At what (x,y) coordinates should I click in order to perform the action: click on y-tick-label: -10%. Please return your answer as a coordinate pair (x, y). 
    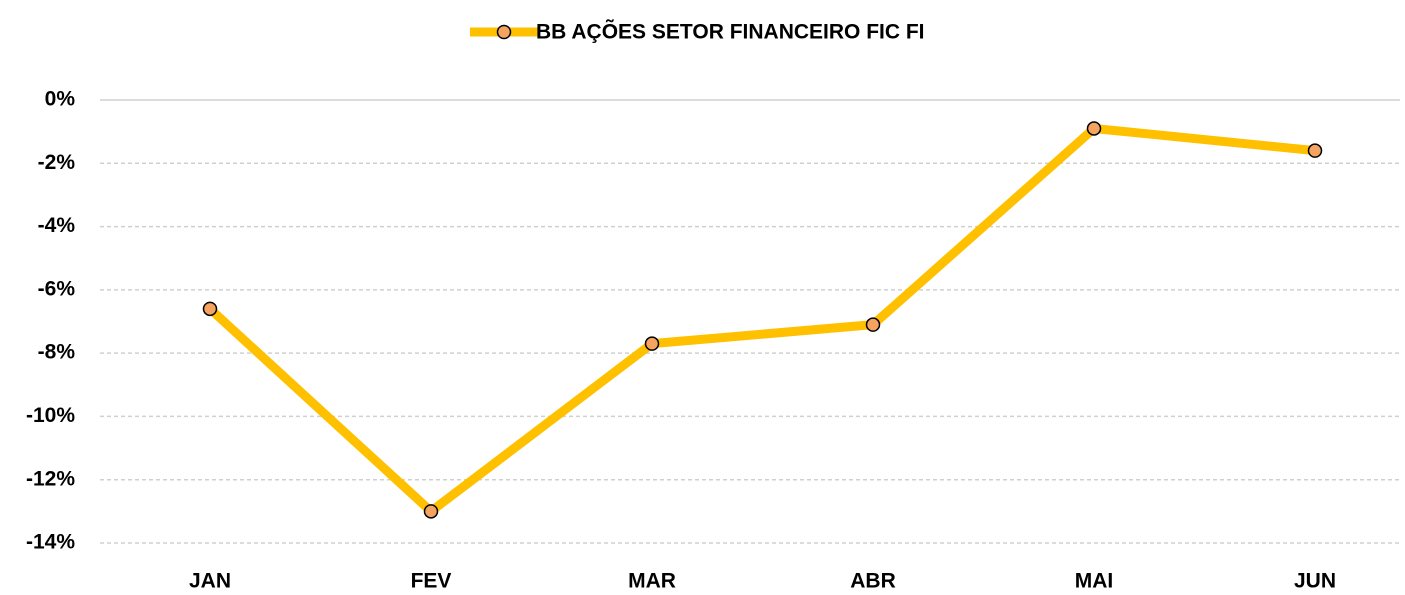
    Looking at the image, I should click on (50, 415).